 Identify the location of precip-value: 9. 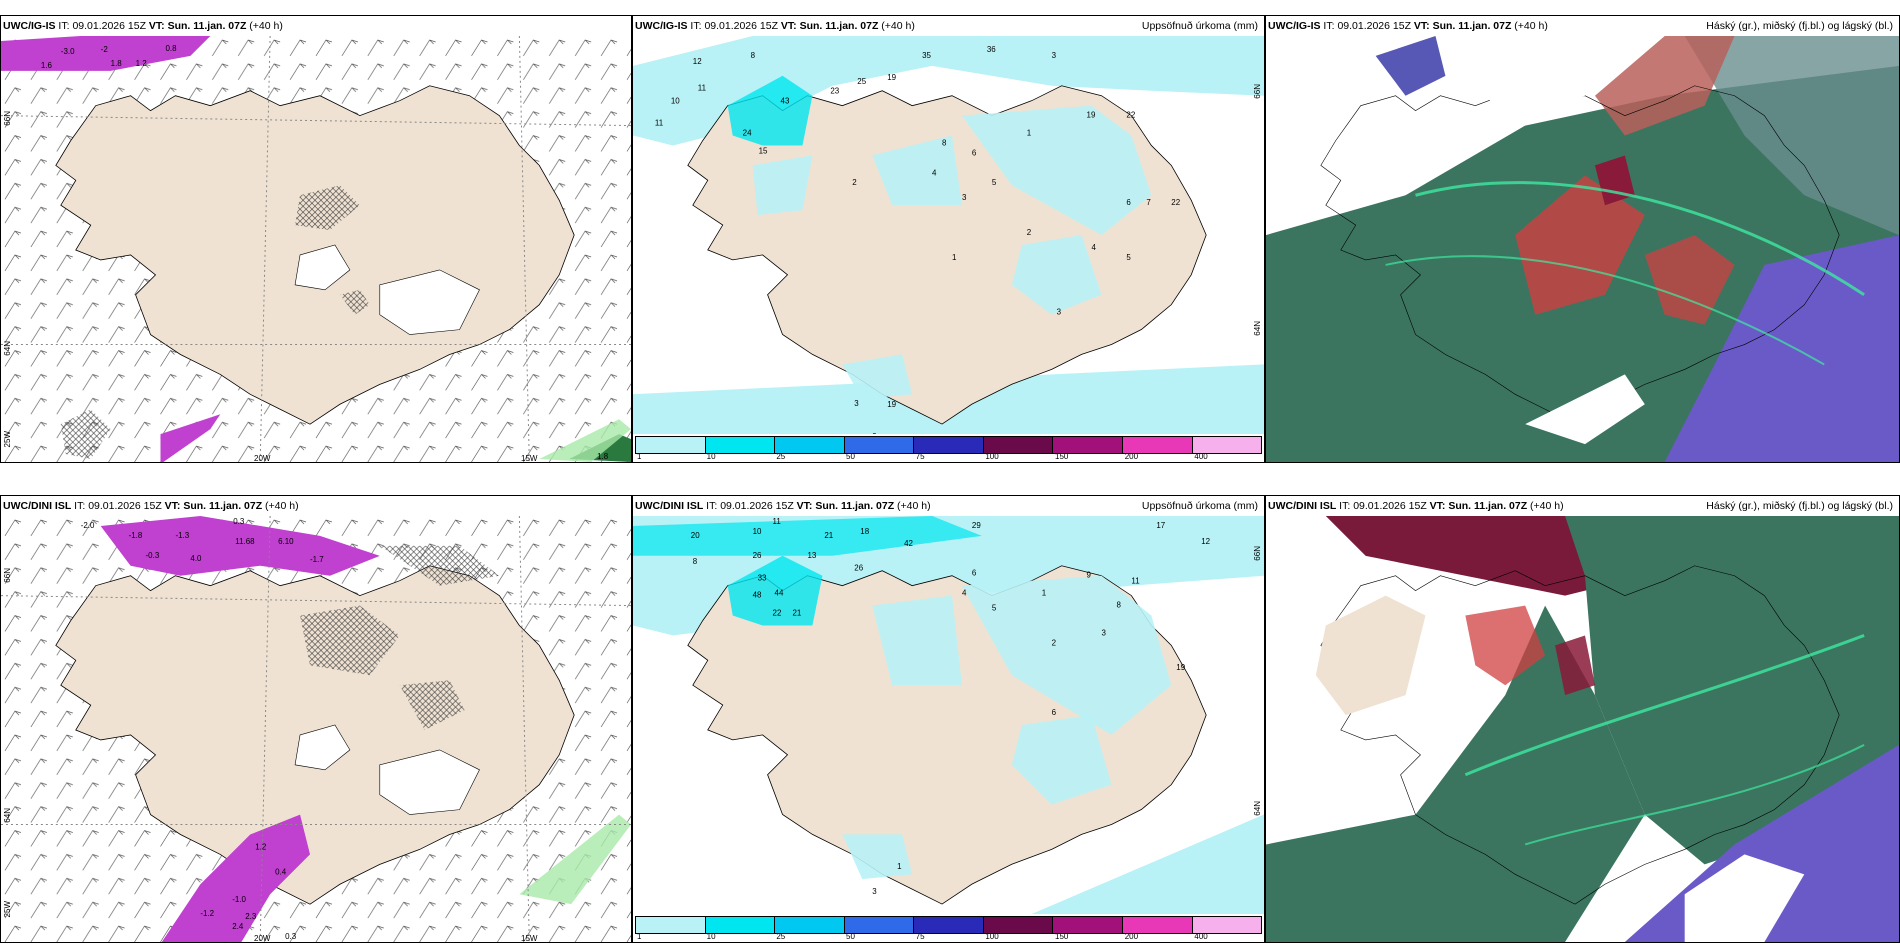
(1089, 575).